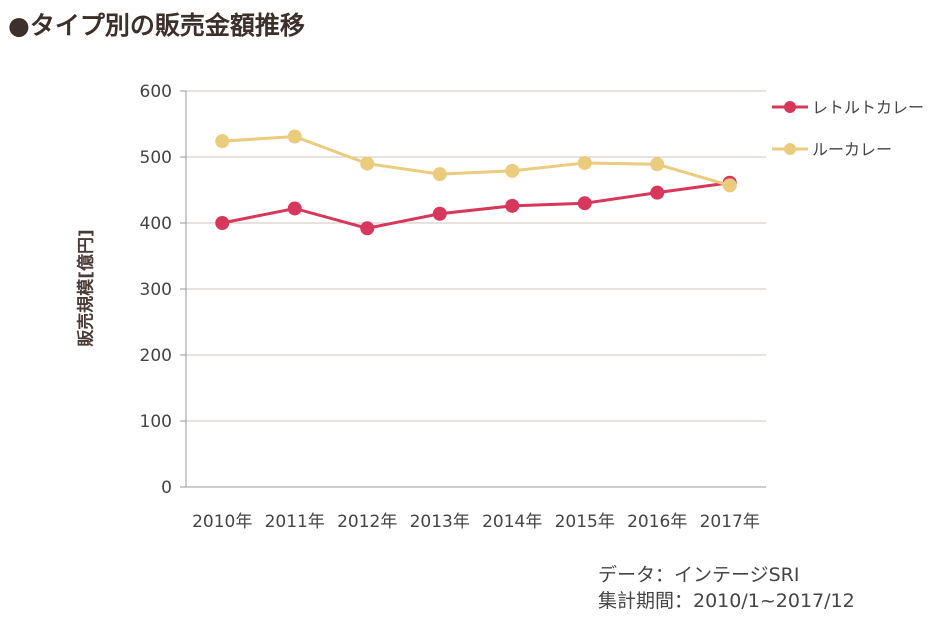 This screenshot has width=946, height=621. What do you see at coordinates (868, 107) in the screenshot?
I see `legend-label: レトルトカレー` at bounding box center [868, 107].